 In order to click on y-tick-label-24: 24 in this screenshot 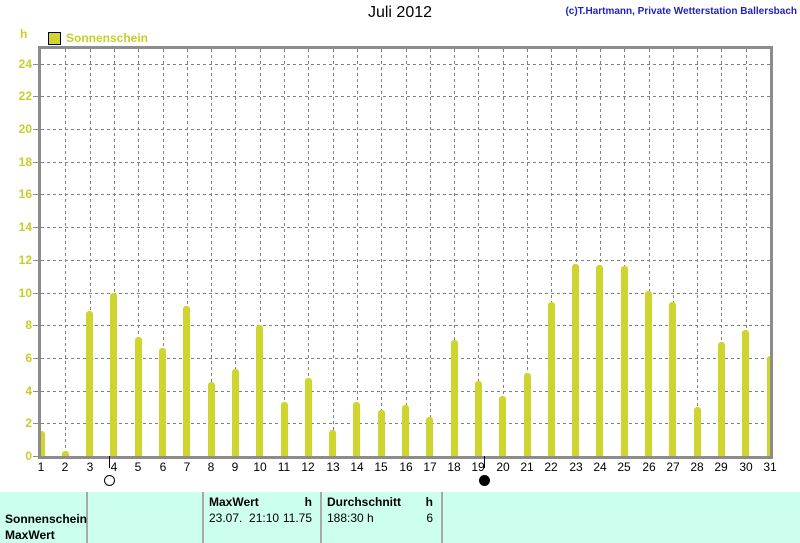, I will do `click(25, 63)`.